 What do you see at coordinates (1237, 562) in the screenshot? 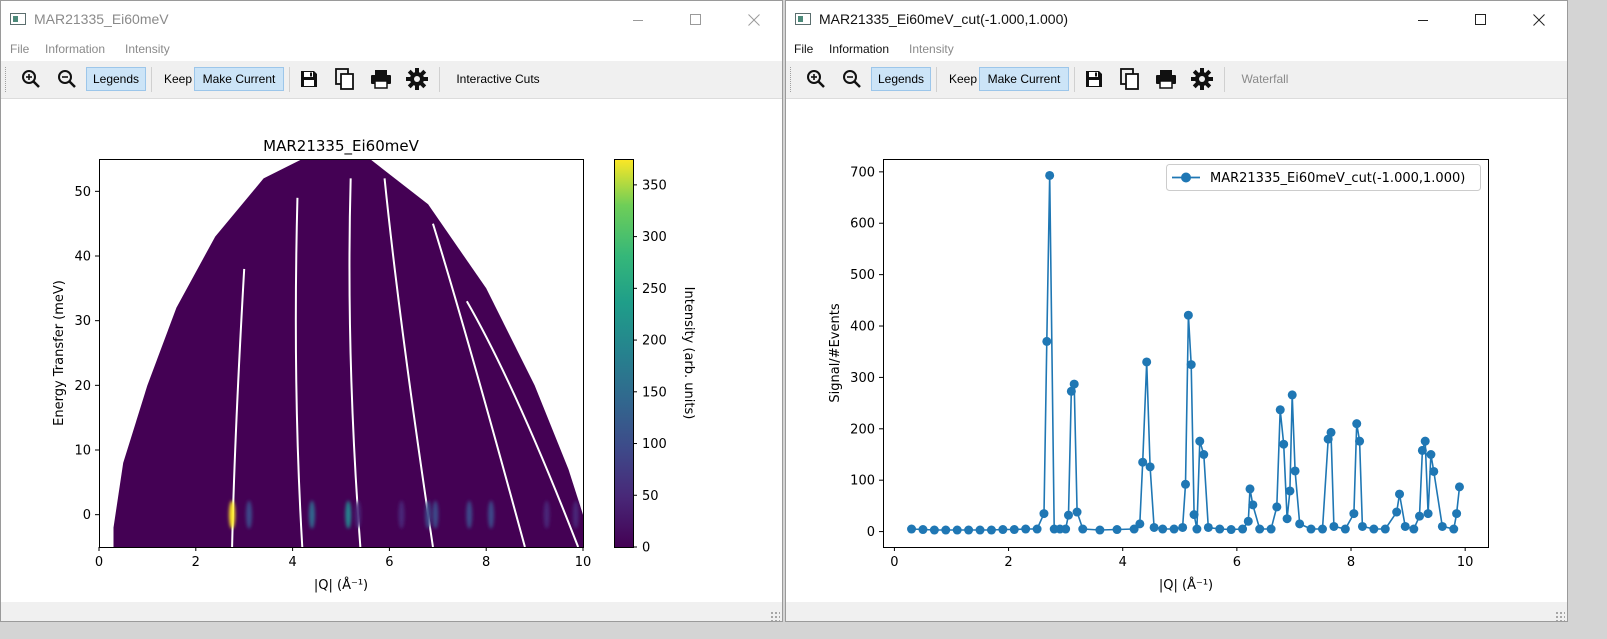
I see `x-tick-label: 6` at bounding box center [1237, 562].